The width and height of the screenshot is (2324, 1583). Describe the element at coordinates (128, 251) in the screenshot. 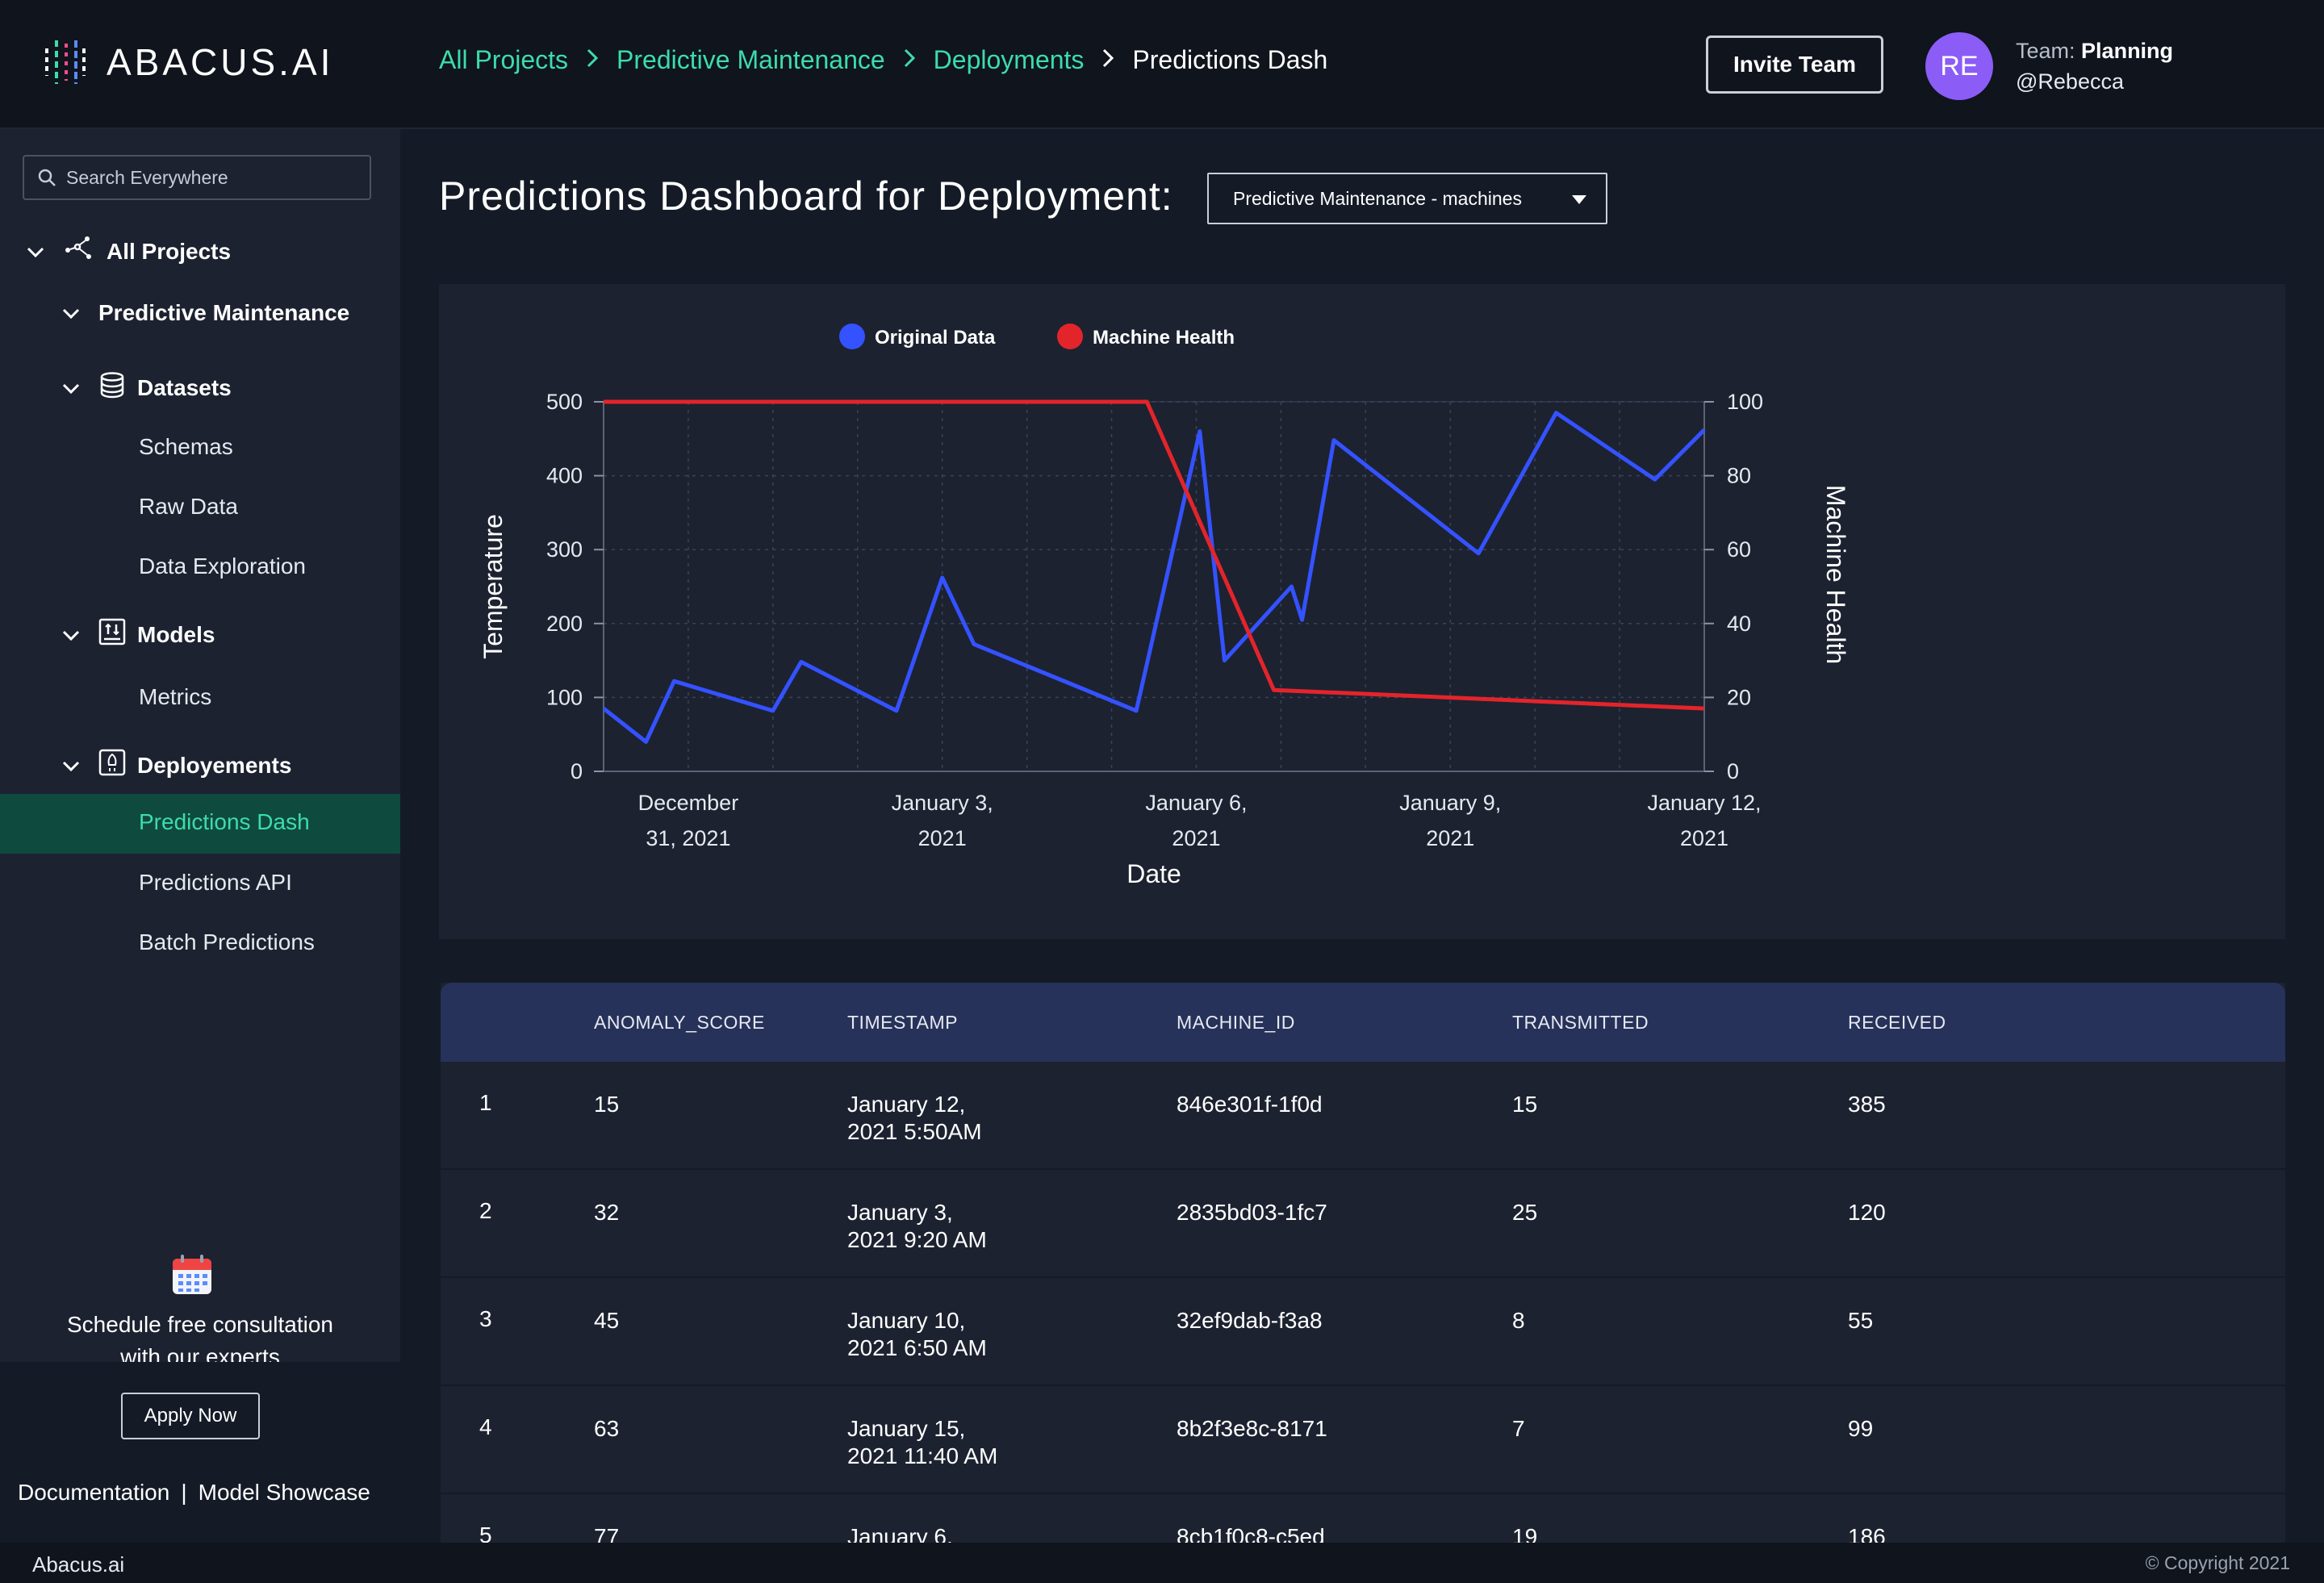

I see `sidebar-item-all-projects: All Projects` at that location.